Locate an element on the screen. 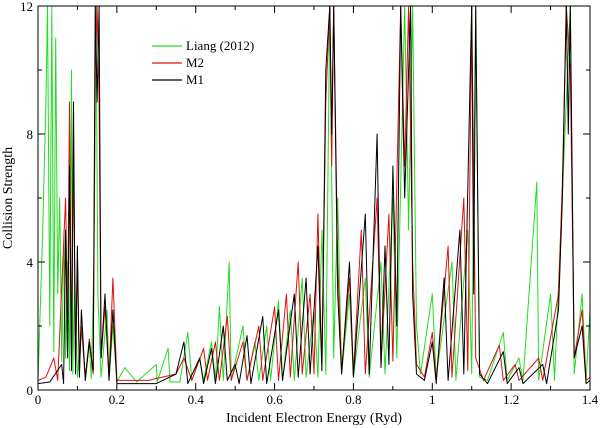 This screenshot has width=600, height=428. x-tick-label: 1 is located at coordinates (432, 399).